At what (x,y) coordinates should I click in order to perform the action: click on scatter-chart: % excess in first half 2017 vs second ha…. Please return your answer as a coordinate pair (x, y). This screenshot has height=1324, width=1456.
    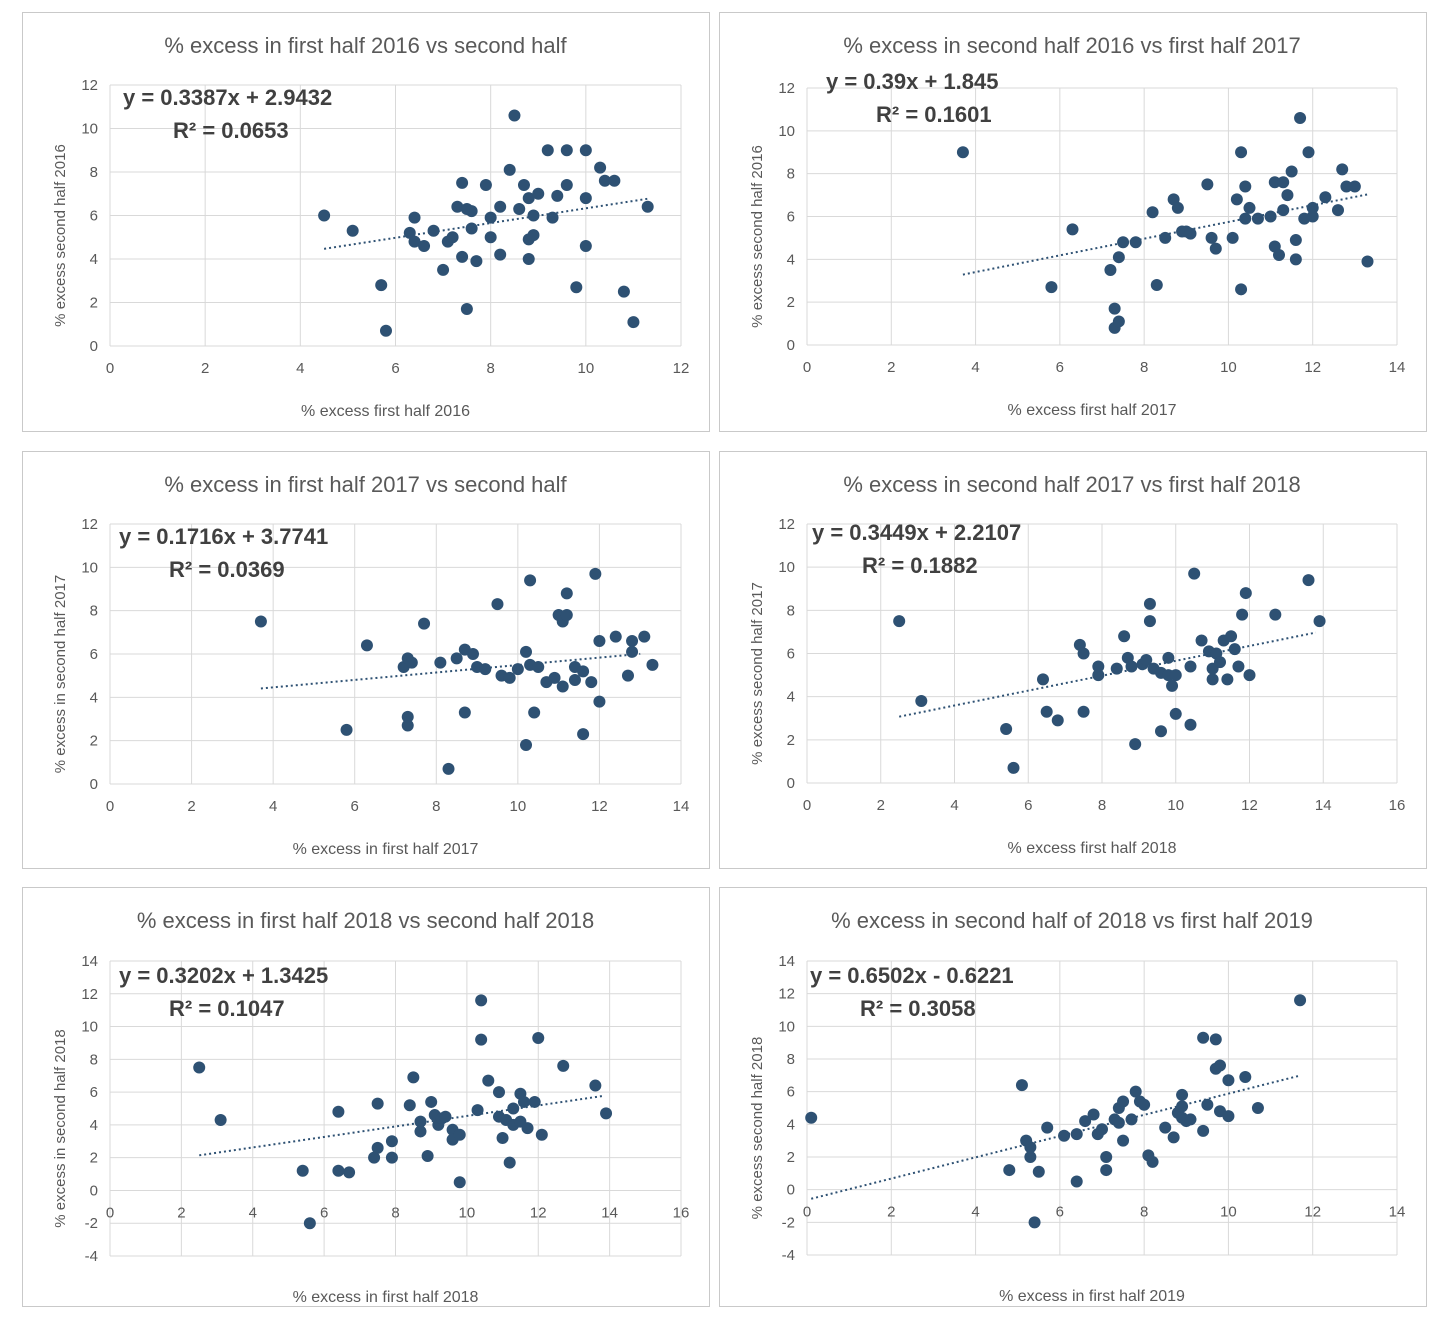
    Looking at the image, I should click on (370, 665).